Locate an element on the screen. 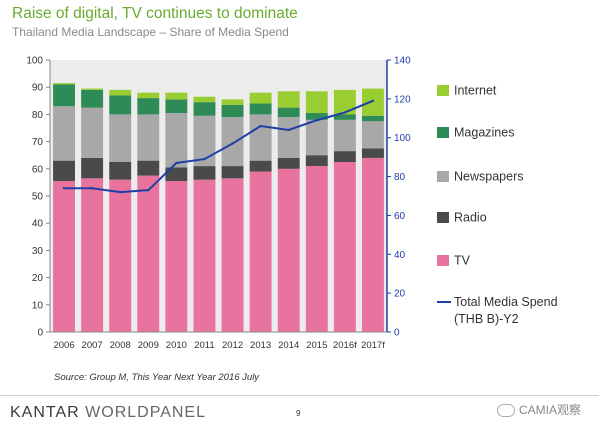 The image size is (599, 432). bar-tv-2012 is located at coordinates (232, 255).